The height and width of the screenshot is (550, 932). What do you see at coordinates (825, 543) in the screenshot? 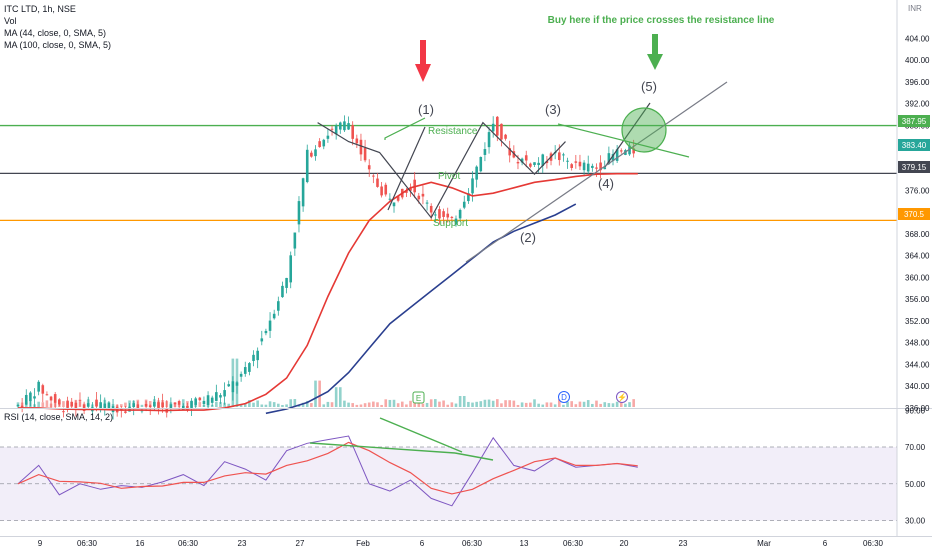
I see `time-tick-label: 6` at bounding box center [825, 543].